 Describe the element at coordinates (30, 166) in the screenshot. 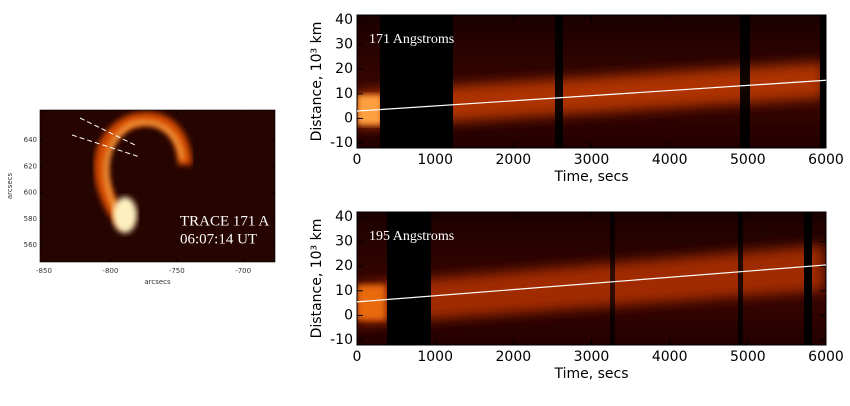

I see `y-tick-label: 620` at that location.